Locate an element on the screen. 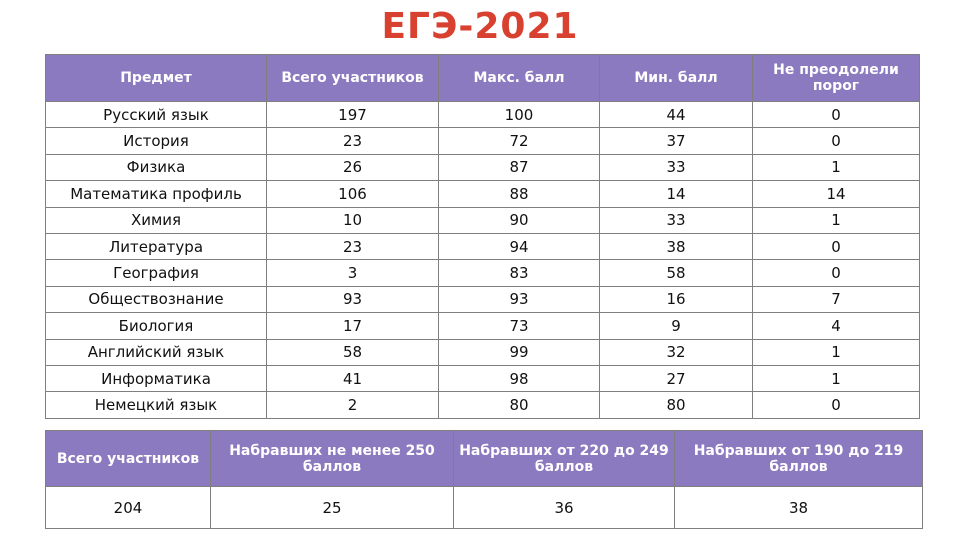 This screenshot has height=540, width=960. cell-subject: Химия is located at coordinates (156, 220).